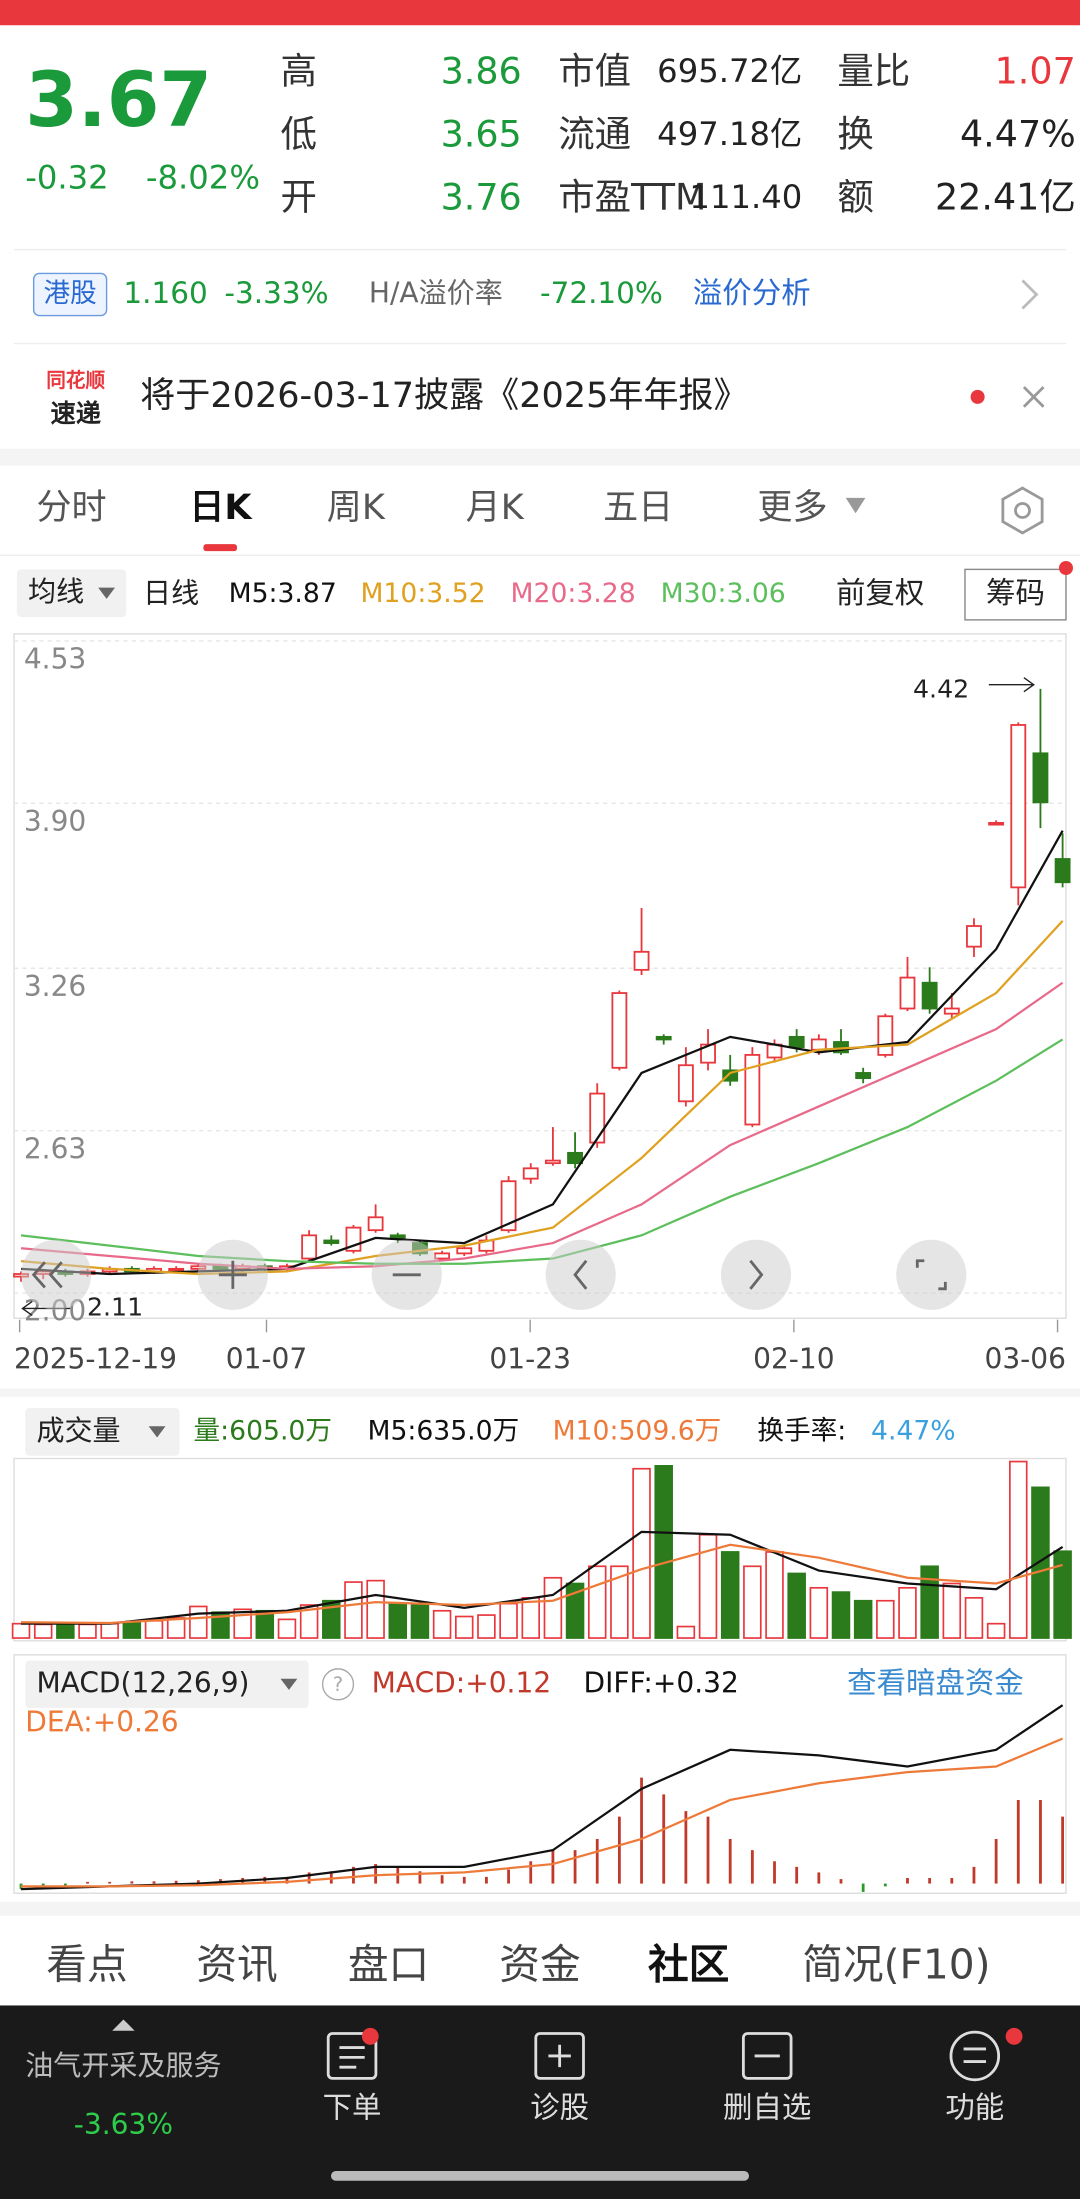 This screenshot has width=1080, height=2199. What do you see at coordinates (1065, 567) in the screenshot?
I see `dot` at bounding box center [1065, 567].